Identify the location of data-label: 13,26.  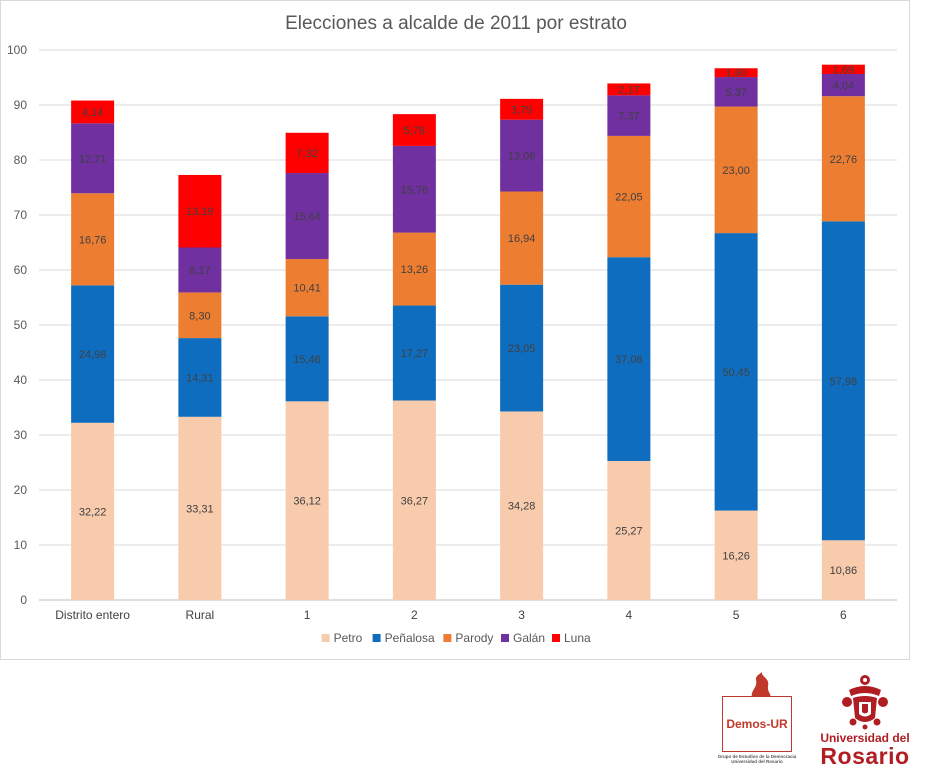
(415, 270).